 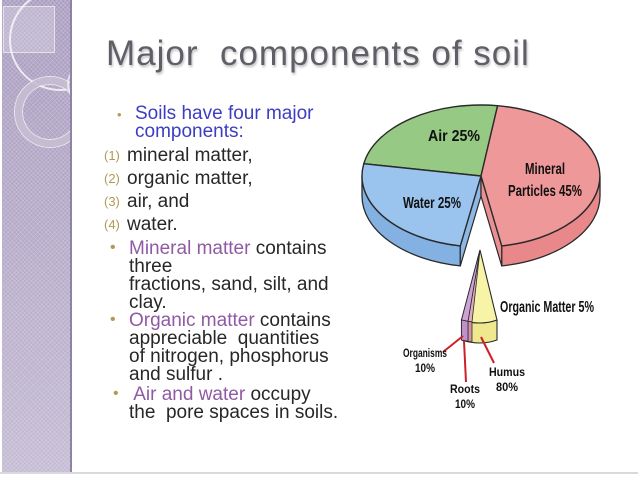 I want to click on organic-wedge-roots-side, so click(x=470, y=331).